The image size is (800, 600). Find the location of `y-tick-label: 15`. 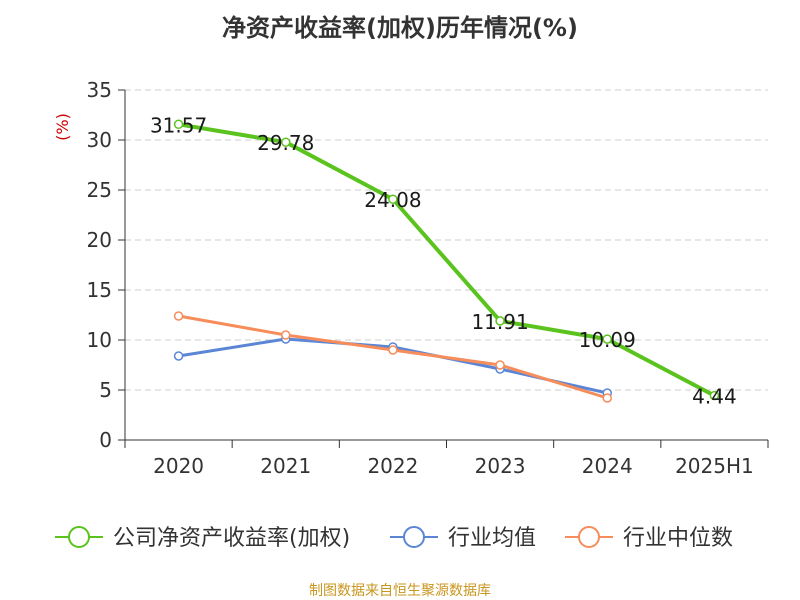

y-tick-label: 15 is located at coordinates (99, 290).